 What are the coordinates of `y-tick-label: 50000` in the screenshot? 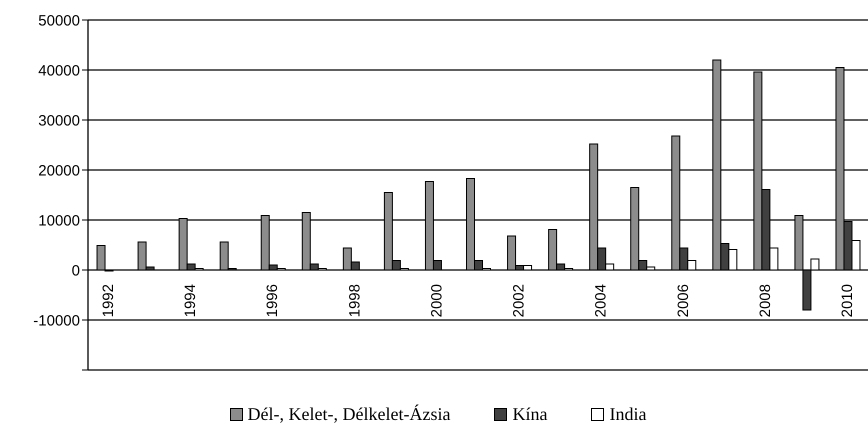 It's located at (59, 21).